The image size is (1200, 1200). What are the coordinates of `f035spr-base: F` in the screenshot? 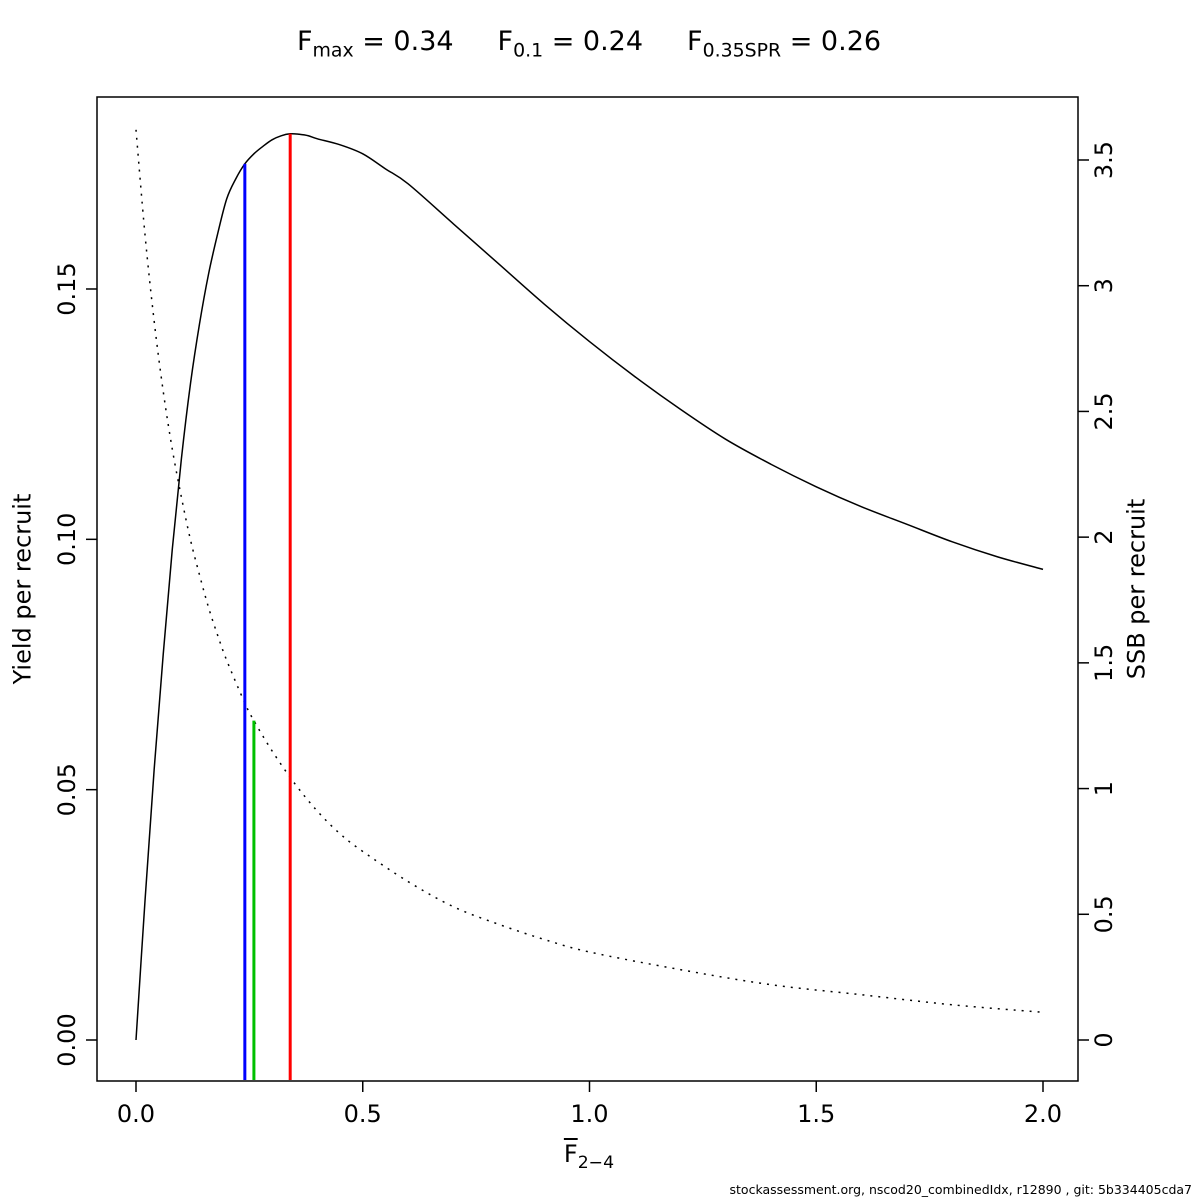 It's located at (695, 41).